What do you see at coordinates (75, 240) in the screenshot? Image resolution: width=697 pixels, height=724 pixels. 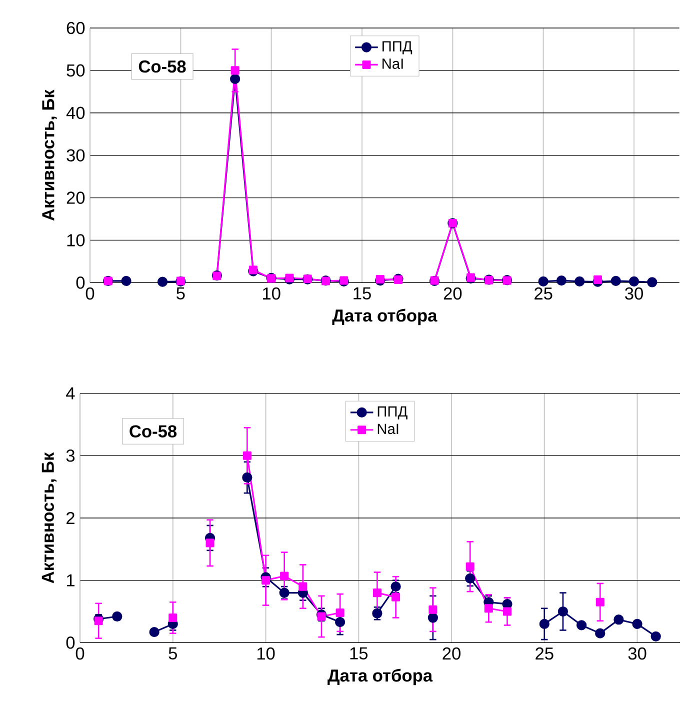 I see `y-tick-label: 10` at bounding box center [75, 240].